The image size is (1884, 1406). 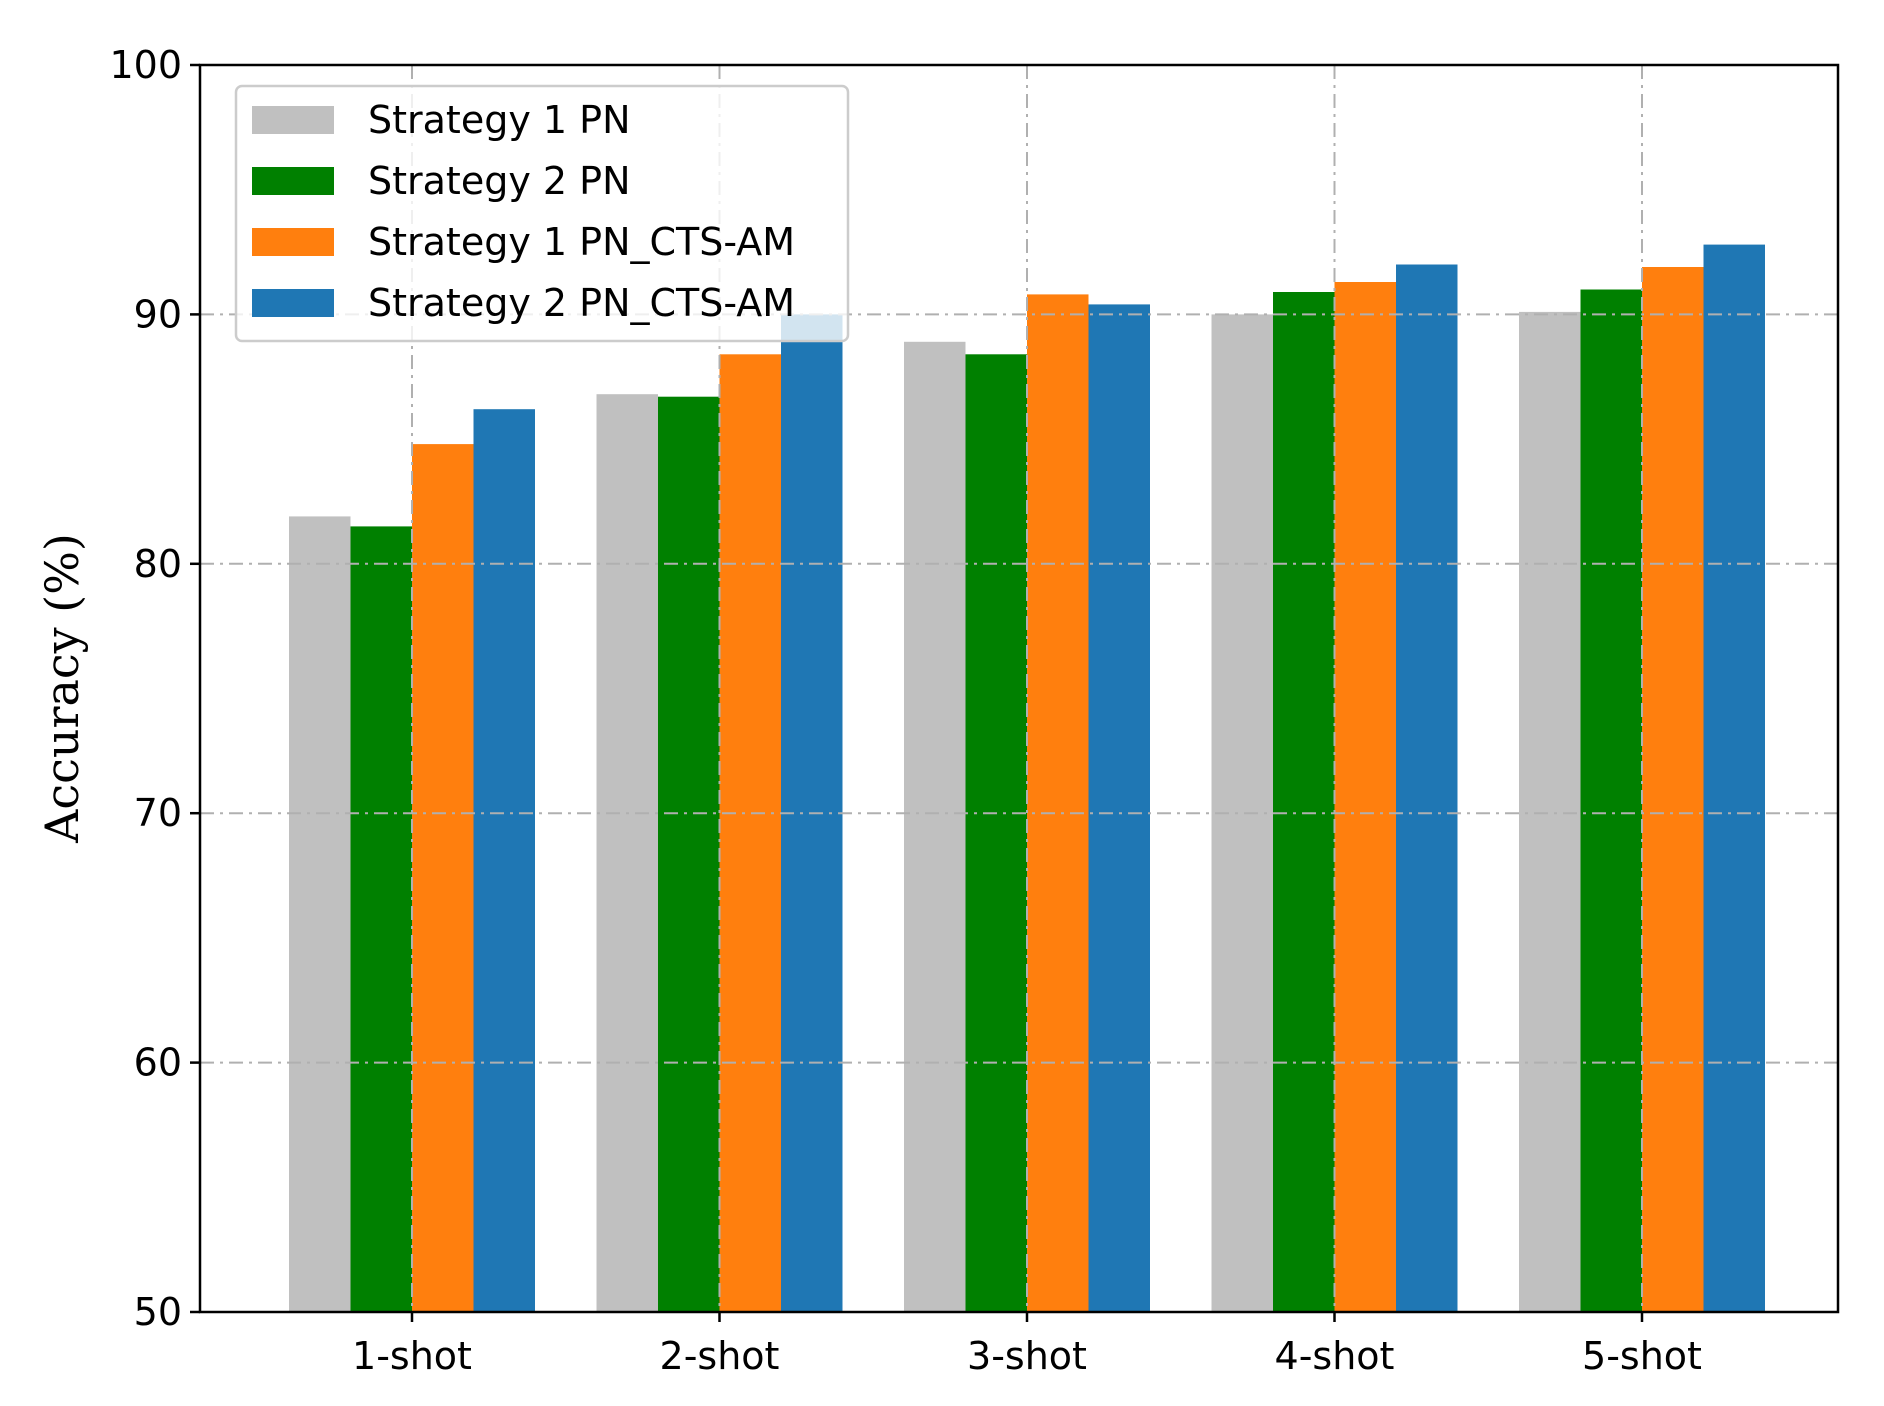 I want to click on bar-series-3-2-shot, so click(x=750, y=833).